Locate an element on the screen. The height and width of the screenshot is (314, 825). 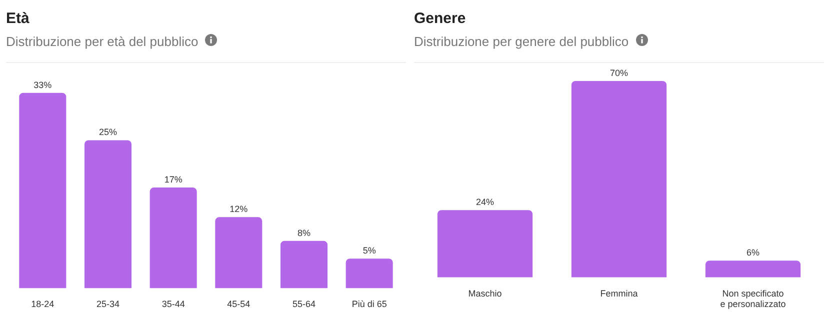
data-label: 24% is located at coordinates (485, 202).